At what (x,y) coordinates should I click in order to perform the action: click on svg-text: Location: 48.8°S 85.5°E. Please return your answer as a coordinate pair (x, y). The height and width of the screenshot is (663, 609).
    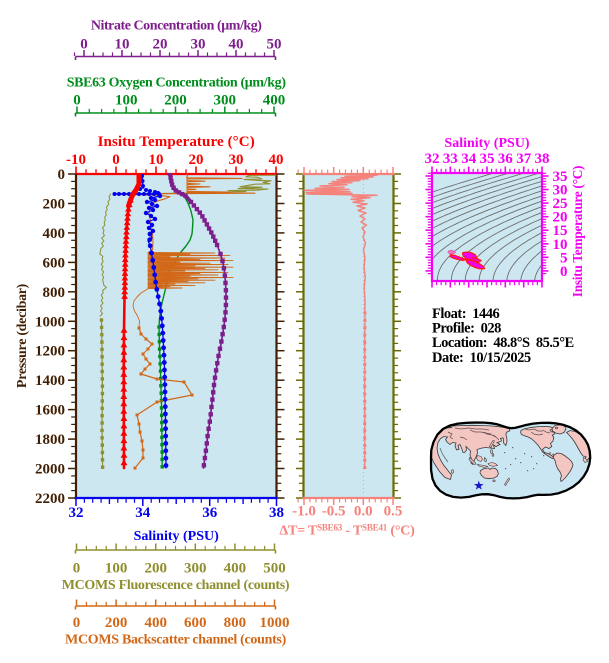
    Looking at the image, I should click on (503, 343).